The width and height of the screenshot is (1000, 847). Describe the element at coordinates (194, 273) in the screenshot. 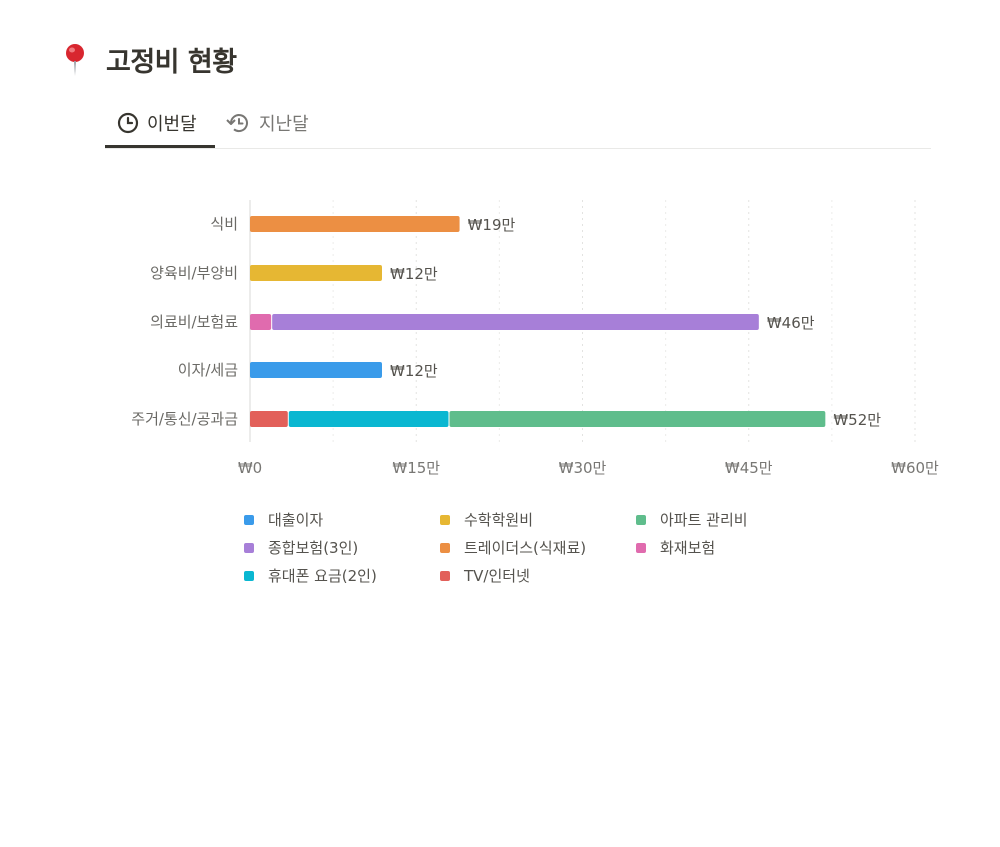

I see `category-label: 양육비/부양비` at that location.